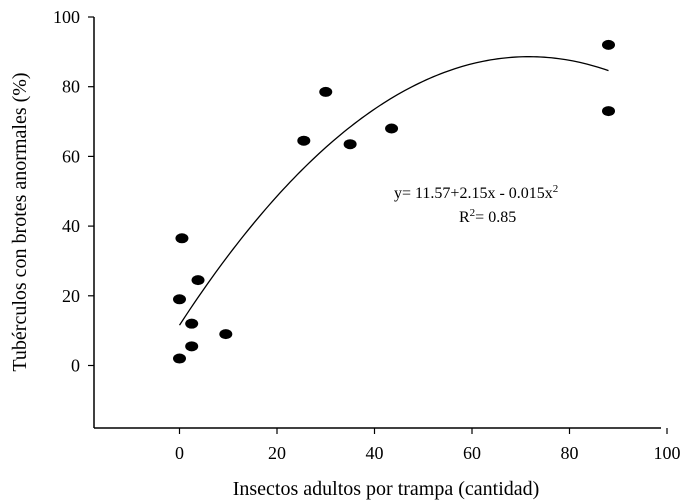 The image size is (699, 504). Describe the element at coordinates (495, 217) in the screenshot. I see `r-squared-value: = 0.85` at that location.